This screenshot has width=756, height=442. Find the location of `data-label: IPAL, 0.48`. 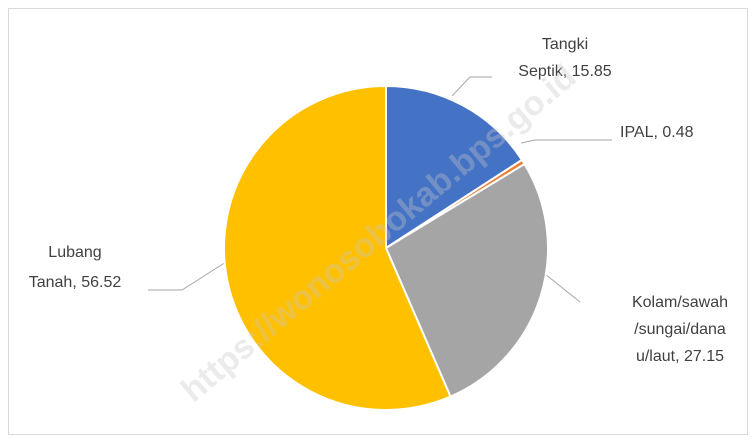

data-label: IPAL, 0.48 is located at coordinates (657, 132).